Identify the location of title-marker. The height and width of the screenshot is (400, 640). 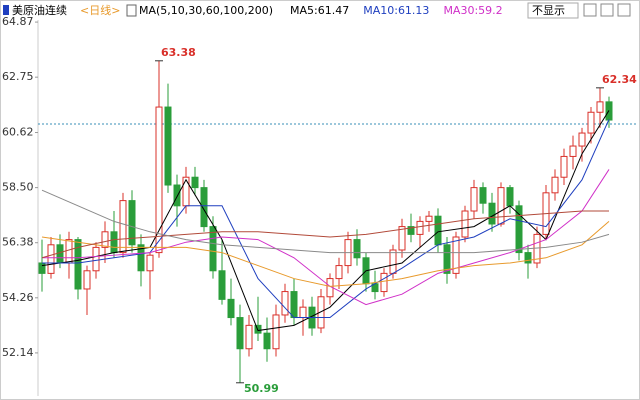
(6, 10).